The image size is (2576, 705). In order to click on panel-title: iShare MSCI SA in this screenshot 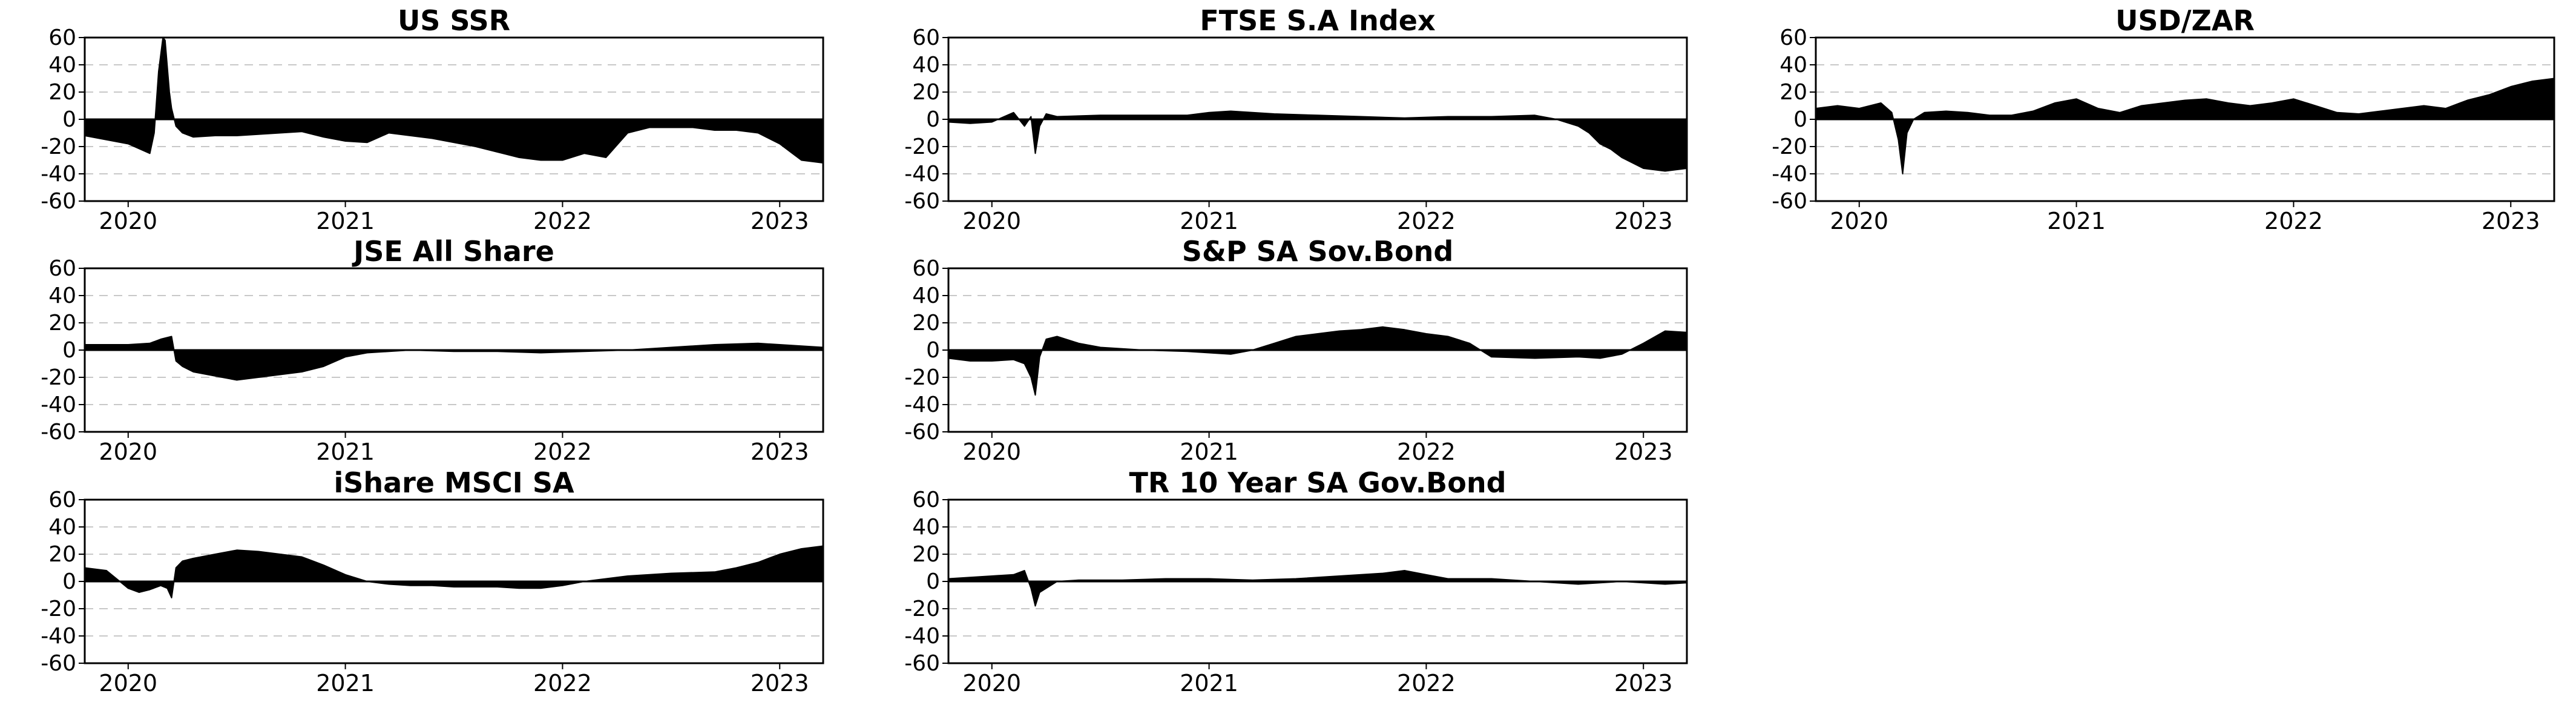, I will do `click(454, 482)`.